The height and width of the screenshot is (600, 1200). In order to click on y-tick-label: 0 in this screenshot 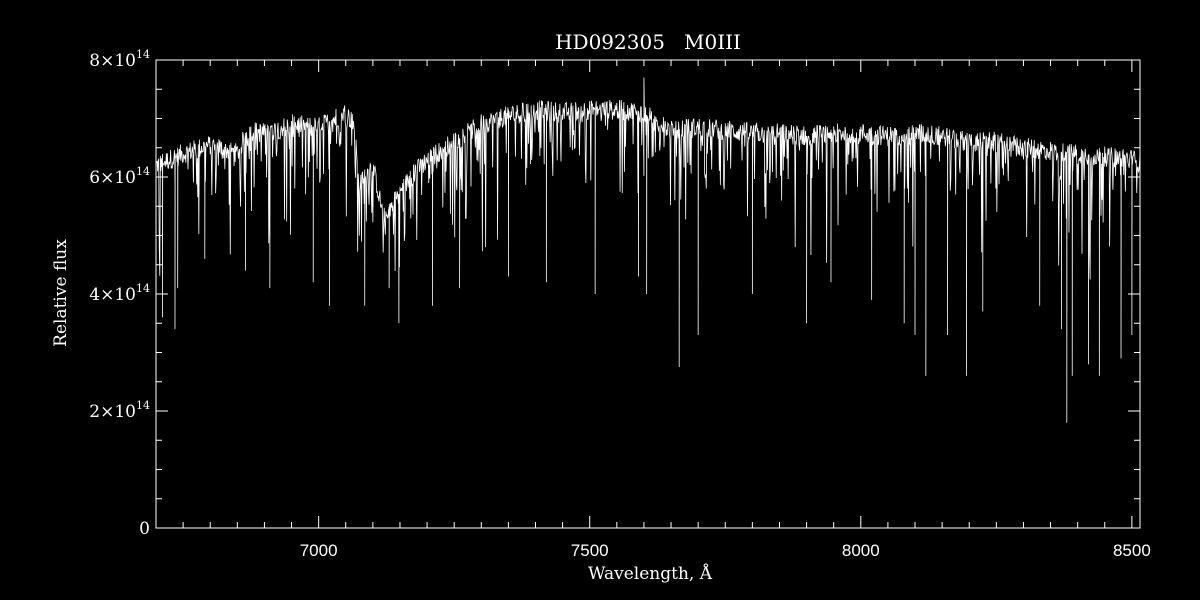, I will do `click(144, 529)`.